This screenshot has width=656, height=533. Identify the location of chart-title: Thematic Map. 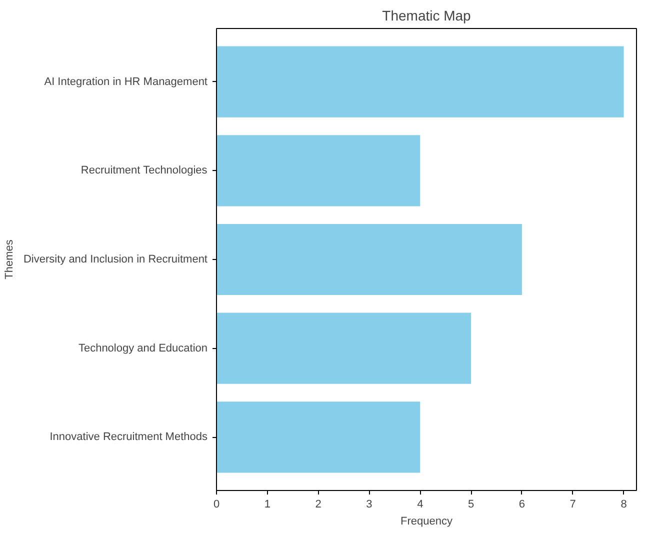
(427, 16).